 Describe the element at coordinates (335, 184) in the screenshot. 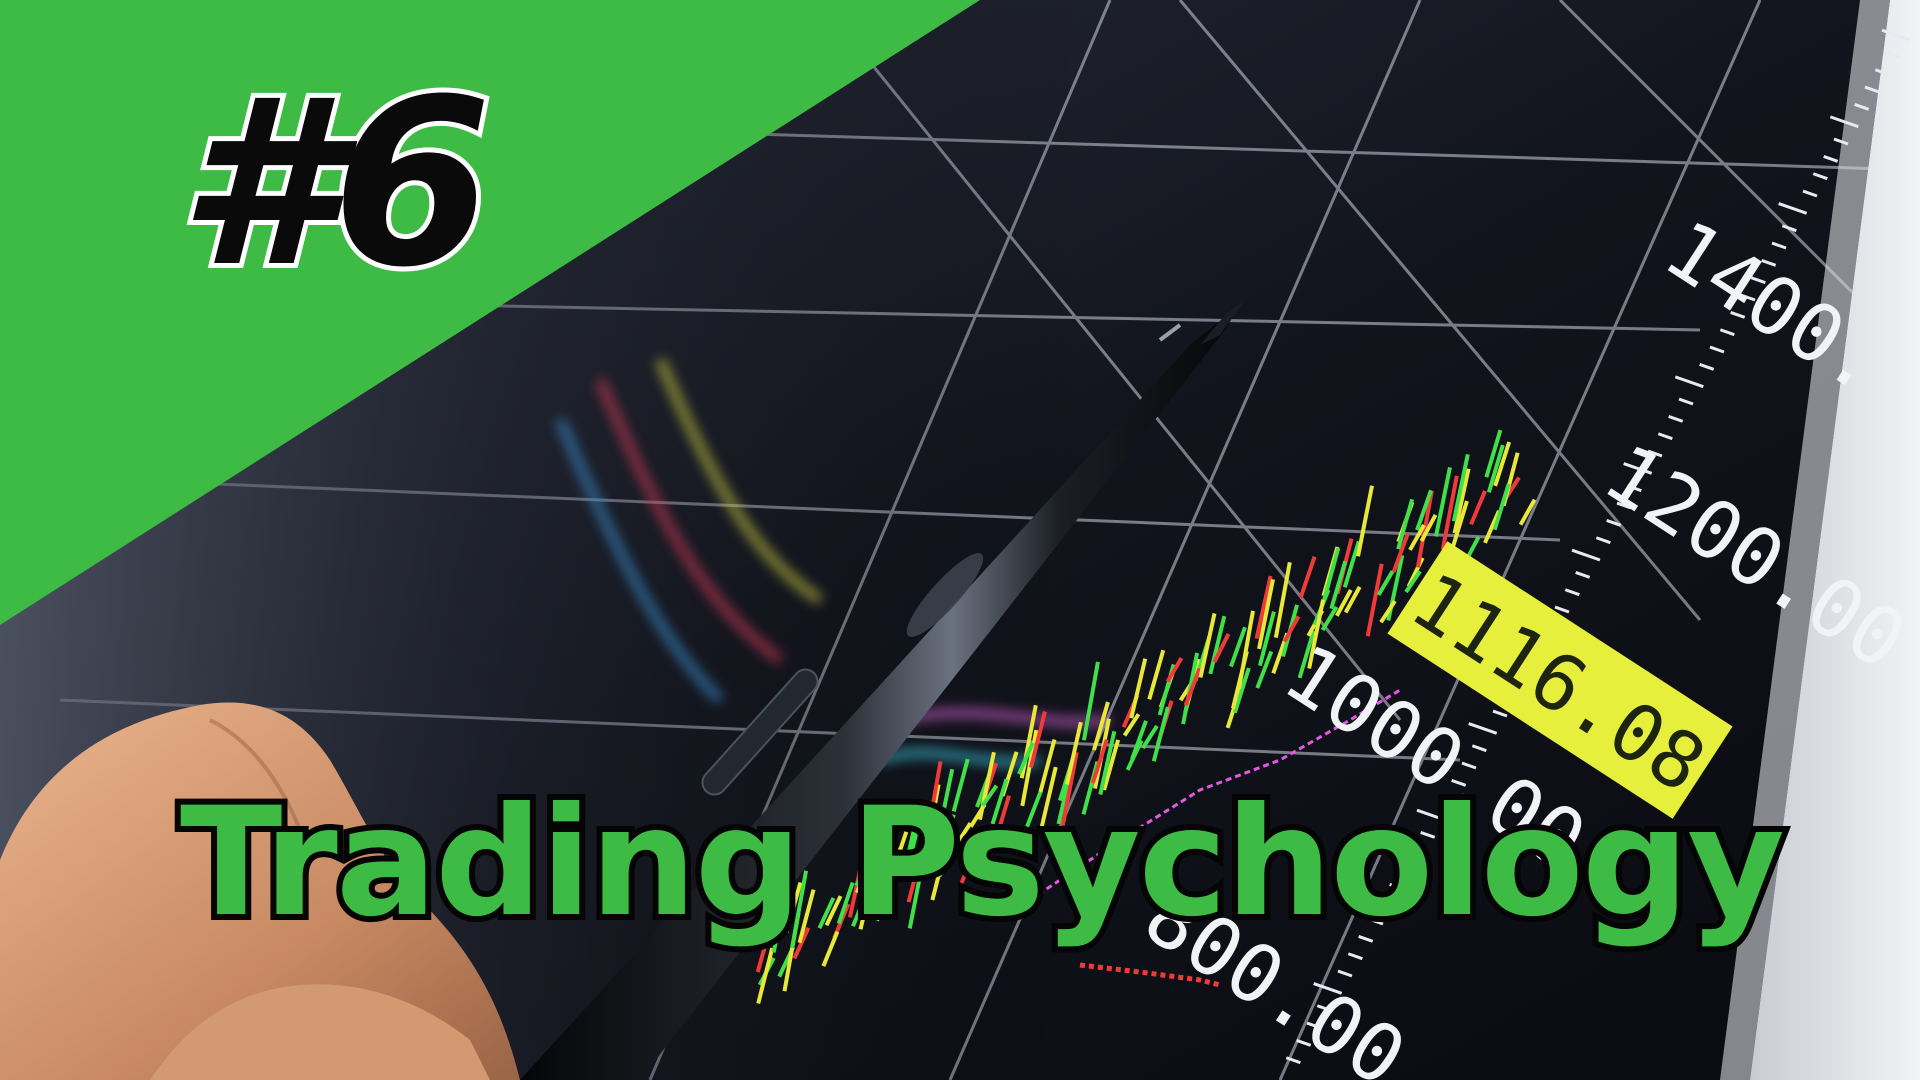

I see `episode-number: #6` at that location.